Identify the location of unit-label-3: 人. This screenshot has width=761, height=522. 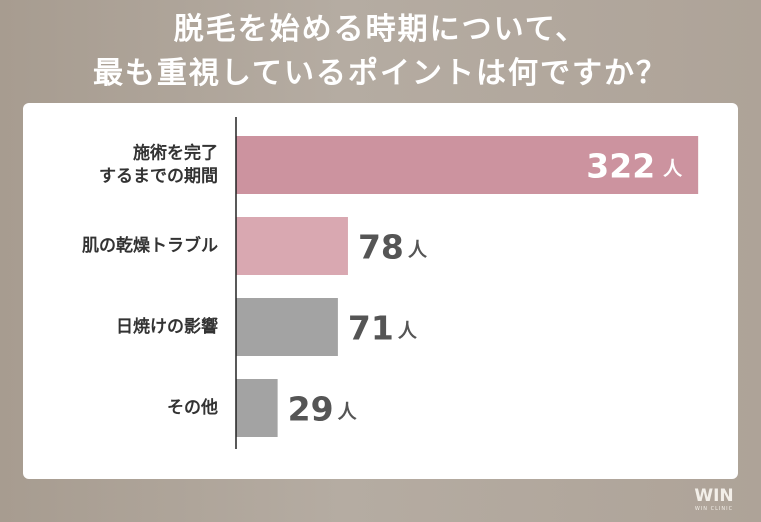
(348, 412).